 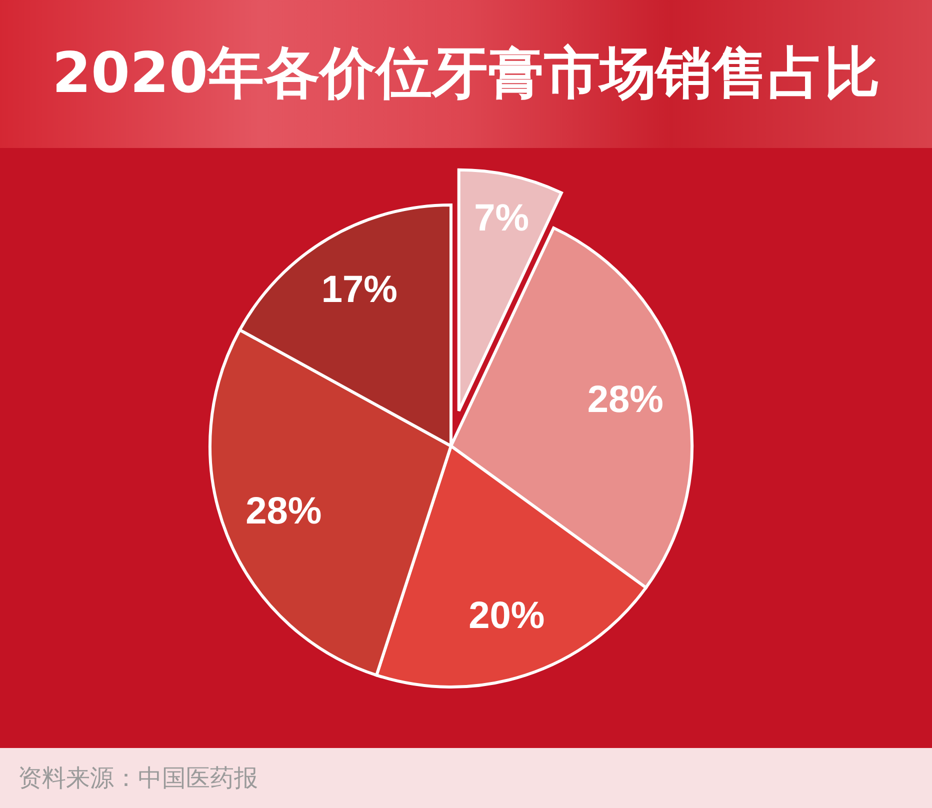 What do you see at coordinates (138, 778) in the screenshot?
I see `text: 资料来源：中国医药报` at bounding box center [138, 778].